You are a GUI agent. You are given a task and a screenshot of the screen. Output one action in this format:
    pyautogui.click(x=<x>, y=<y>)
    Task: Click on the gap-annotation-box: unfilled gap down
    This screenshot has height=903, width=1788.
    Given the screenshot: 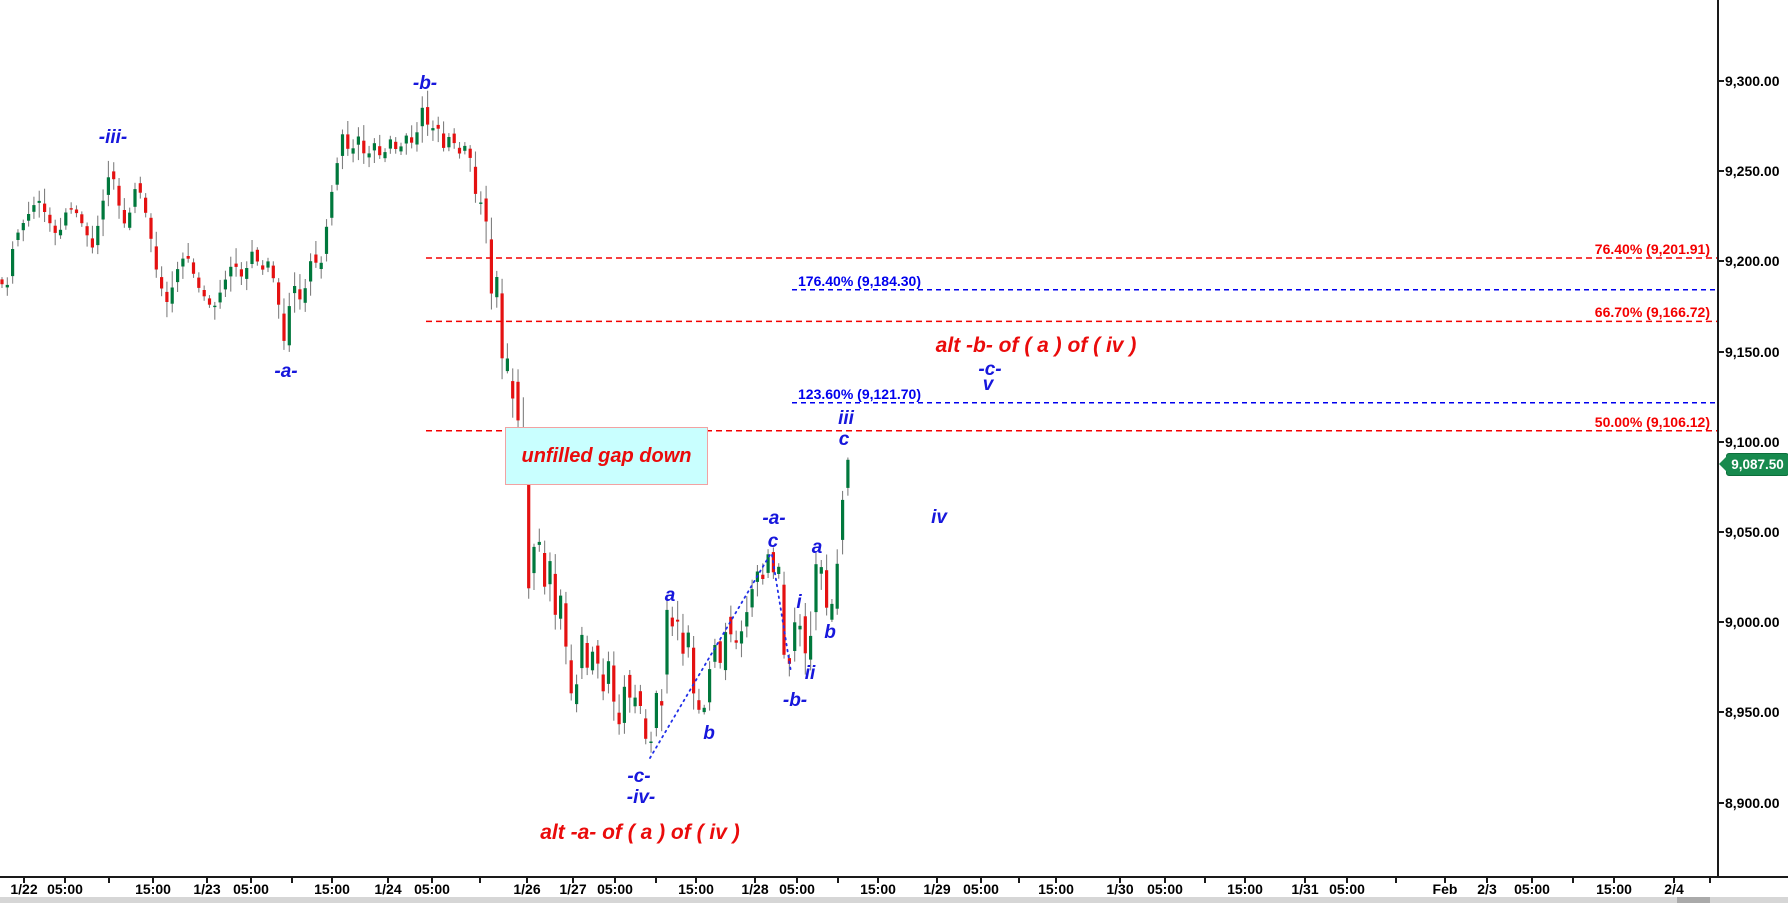 What is the action you would take?
    pyautogui.click(x=606, y=456)
    